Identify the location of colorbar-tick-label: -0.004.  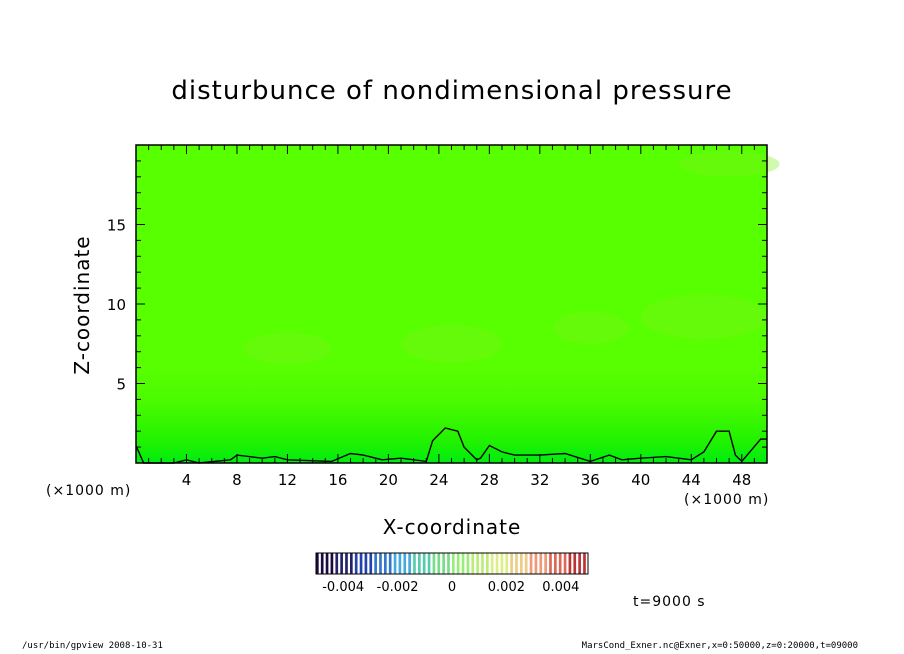
(343, 587).